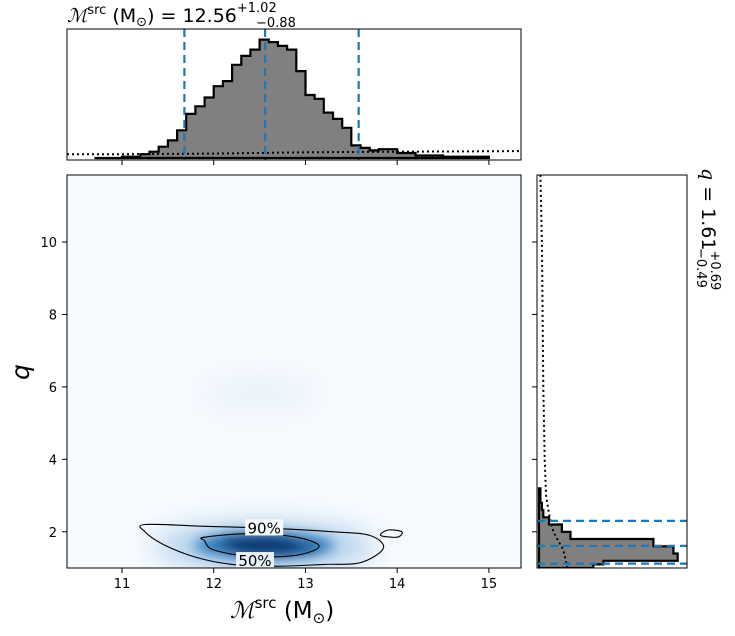  I want to click on right-histogram, so click(608, 527).